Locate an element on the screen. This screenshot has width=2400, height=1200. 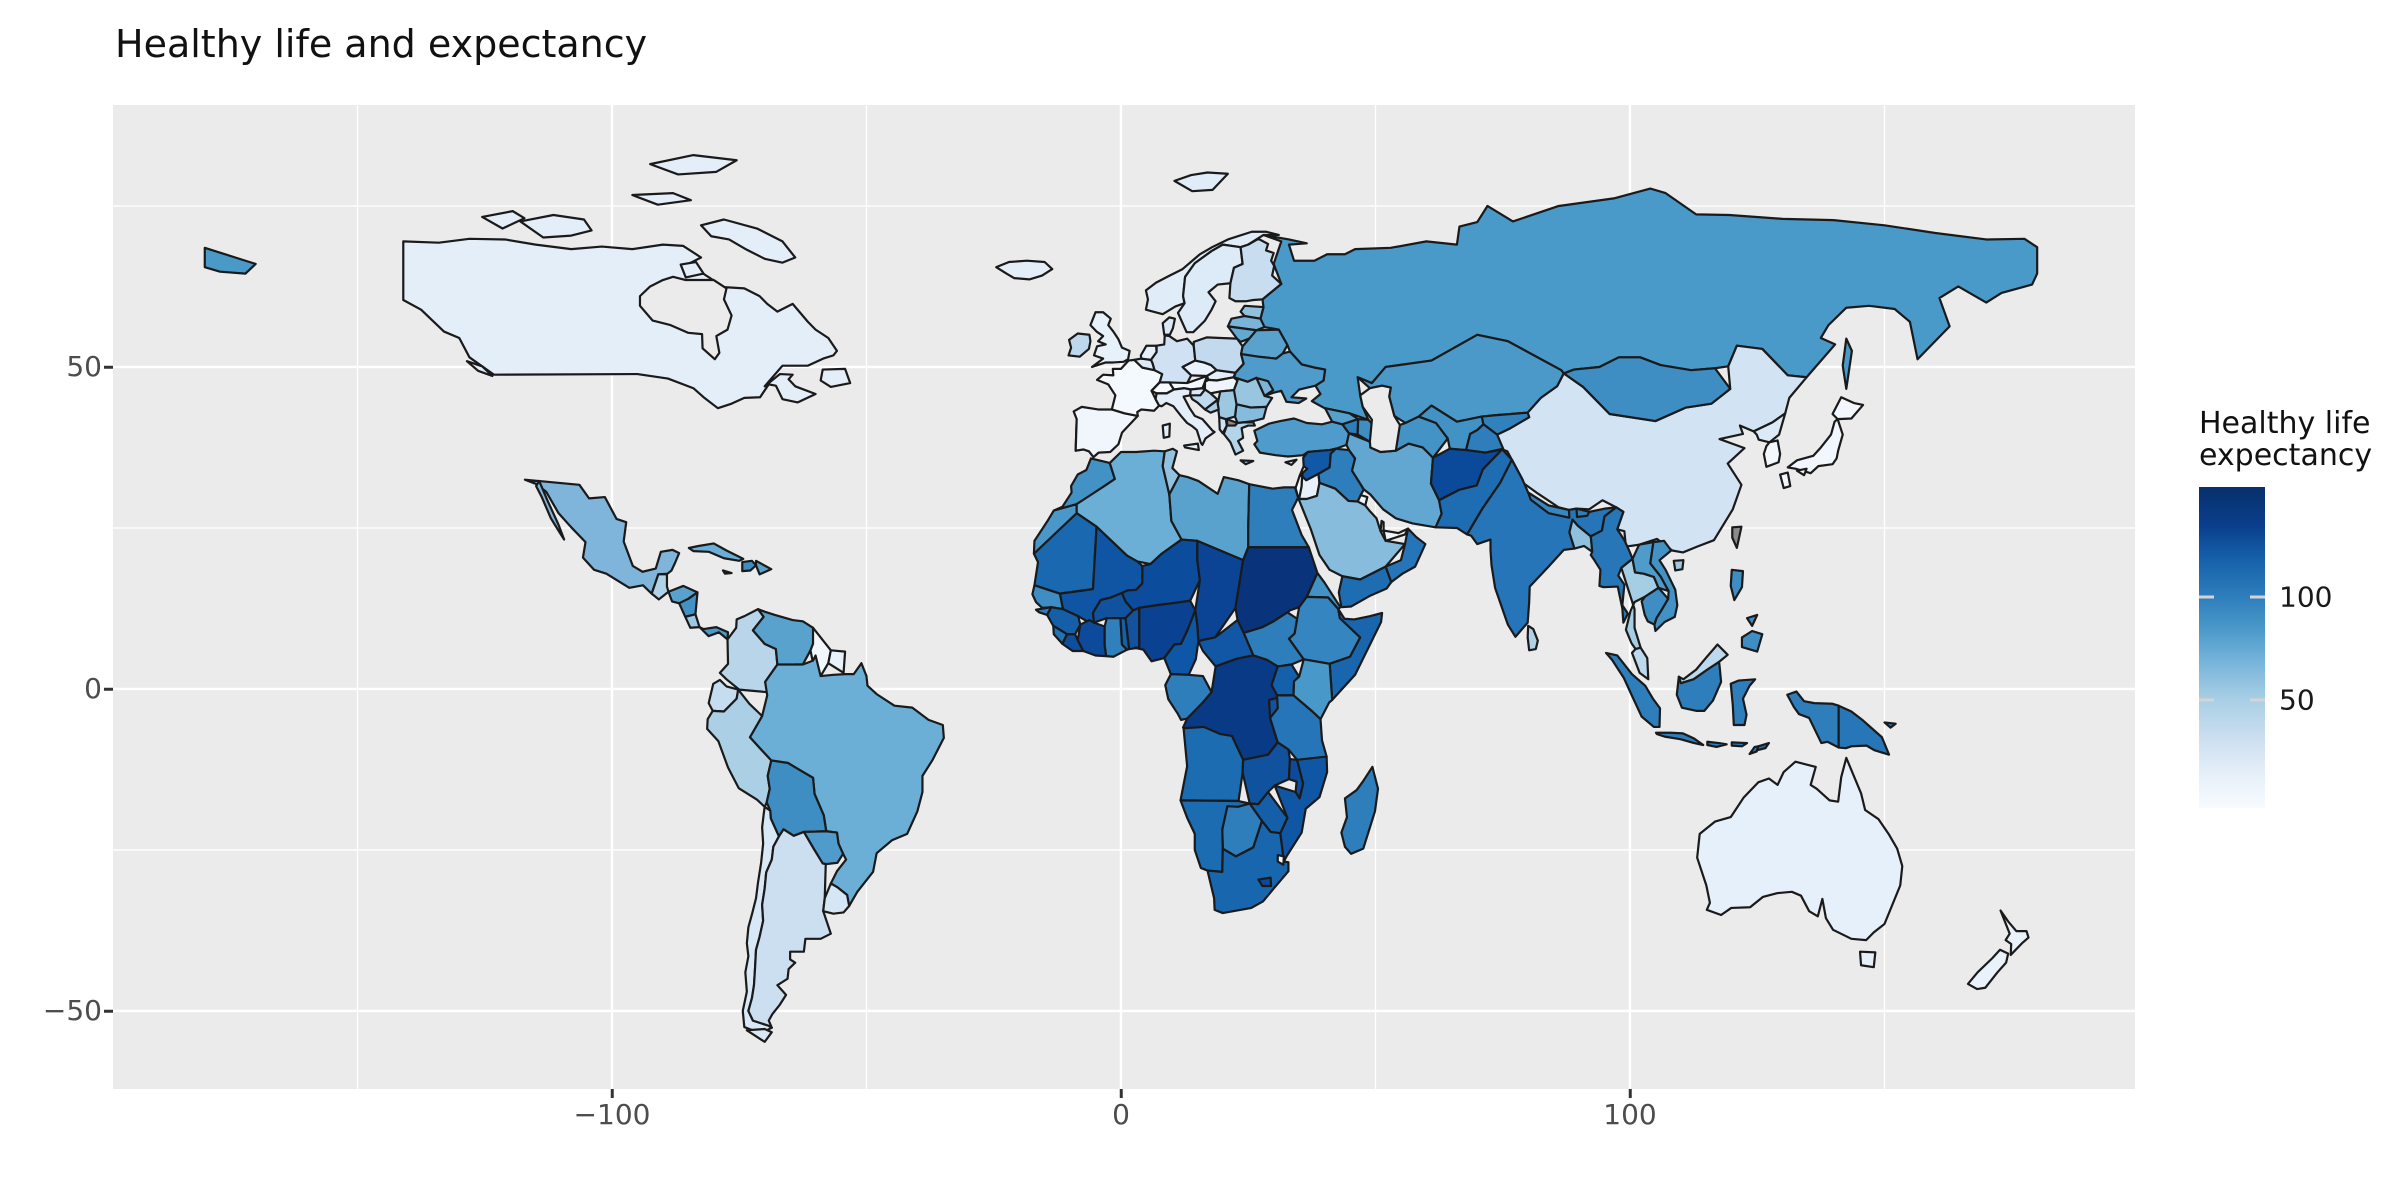
legend-gradient-bar is located at coordinates (2232, 647).